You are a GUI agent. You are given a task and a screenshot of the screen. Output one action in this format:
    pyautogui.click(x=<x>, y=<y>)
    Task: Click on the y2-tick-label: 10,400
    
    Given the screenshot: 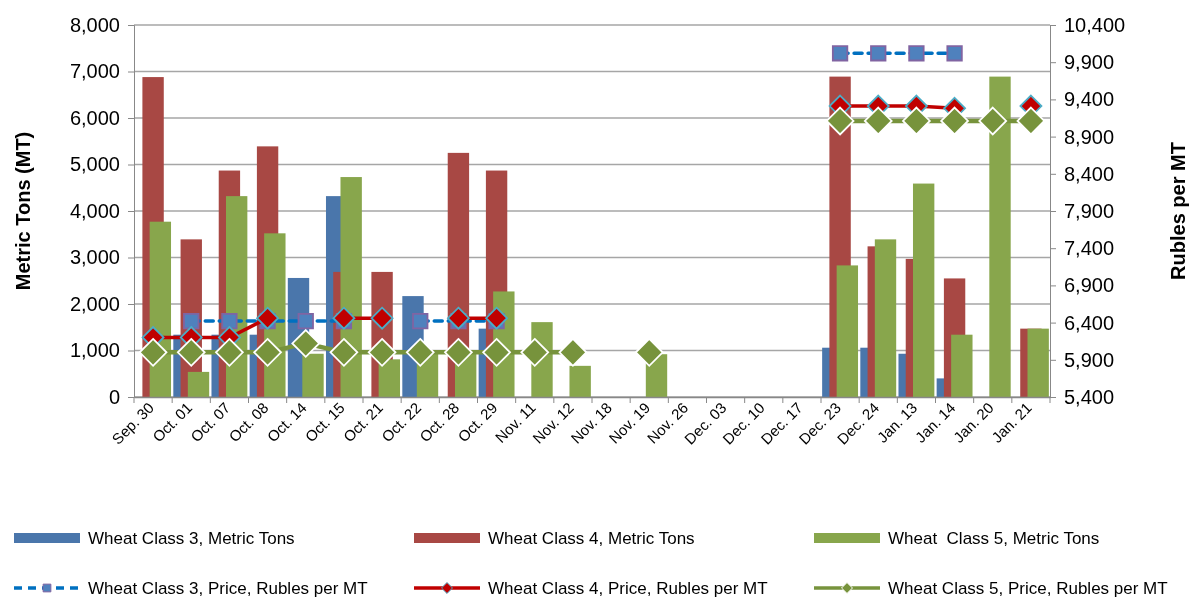 What is the action you would take?
    pyautogui.click(x=1095, y=24)
    